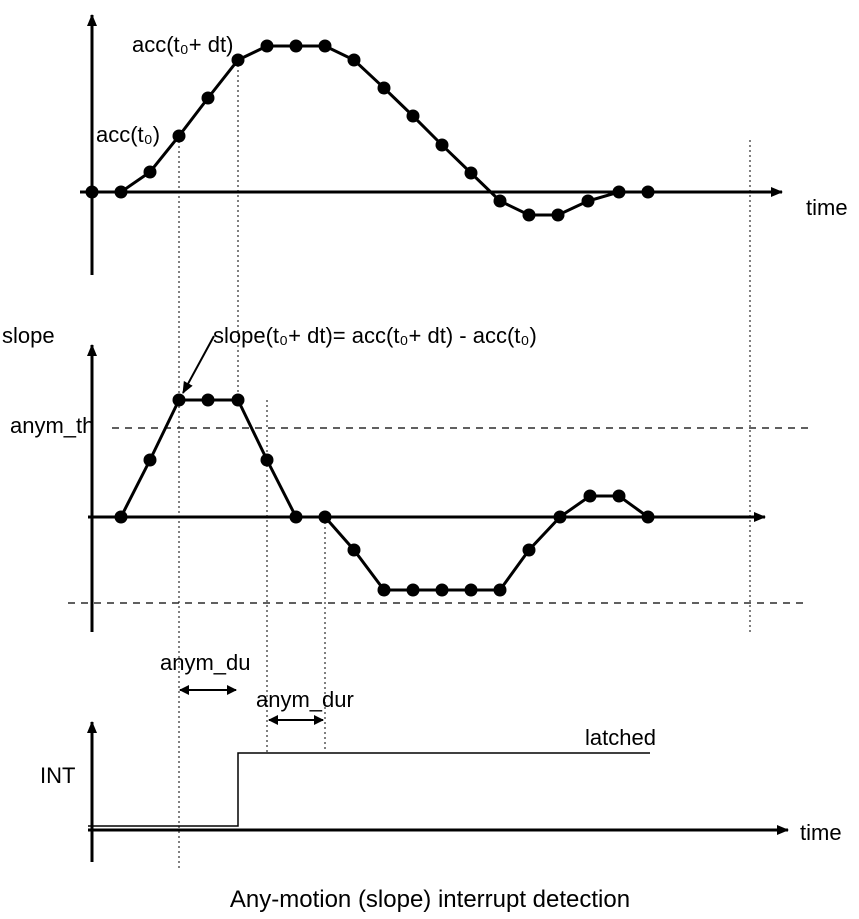 The width and height of the screenshot is (859, 919). I want to click on acc-t0-dt-label: acc(t₀+ dt), so click(182, 44).